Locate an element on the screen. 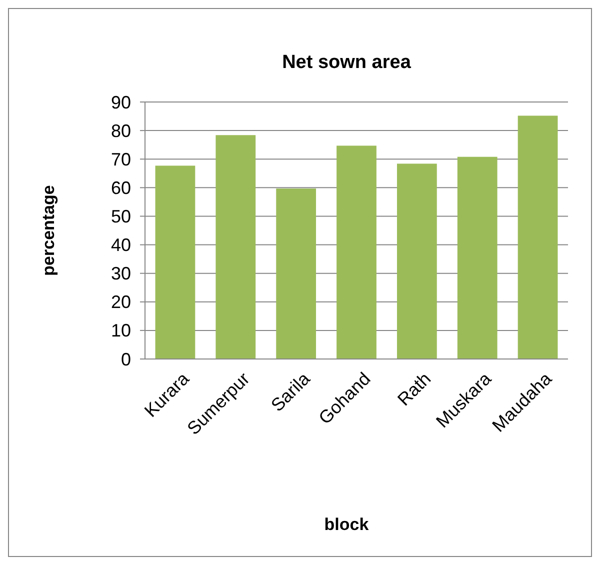 The height and width of the screenshot is (561, 594). x-axis-title: block is located at coordinates (347, 524).